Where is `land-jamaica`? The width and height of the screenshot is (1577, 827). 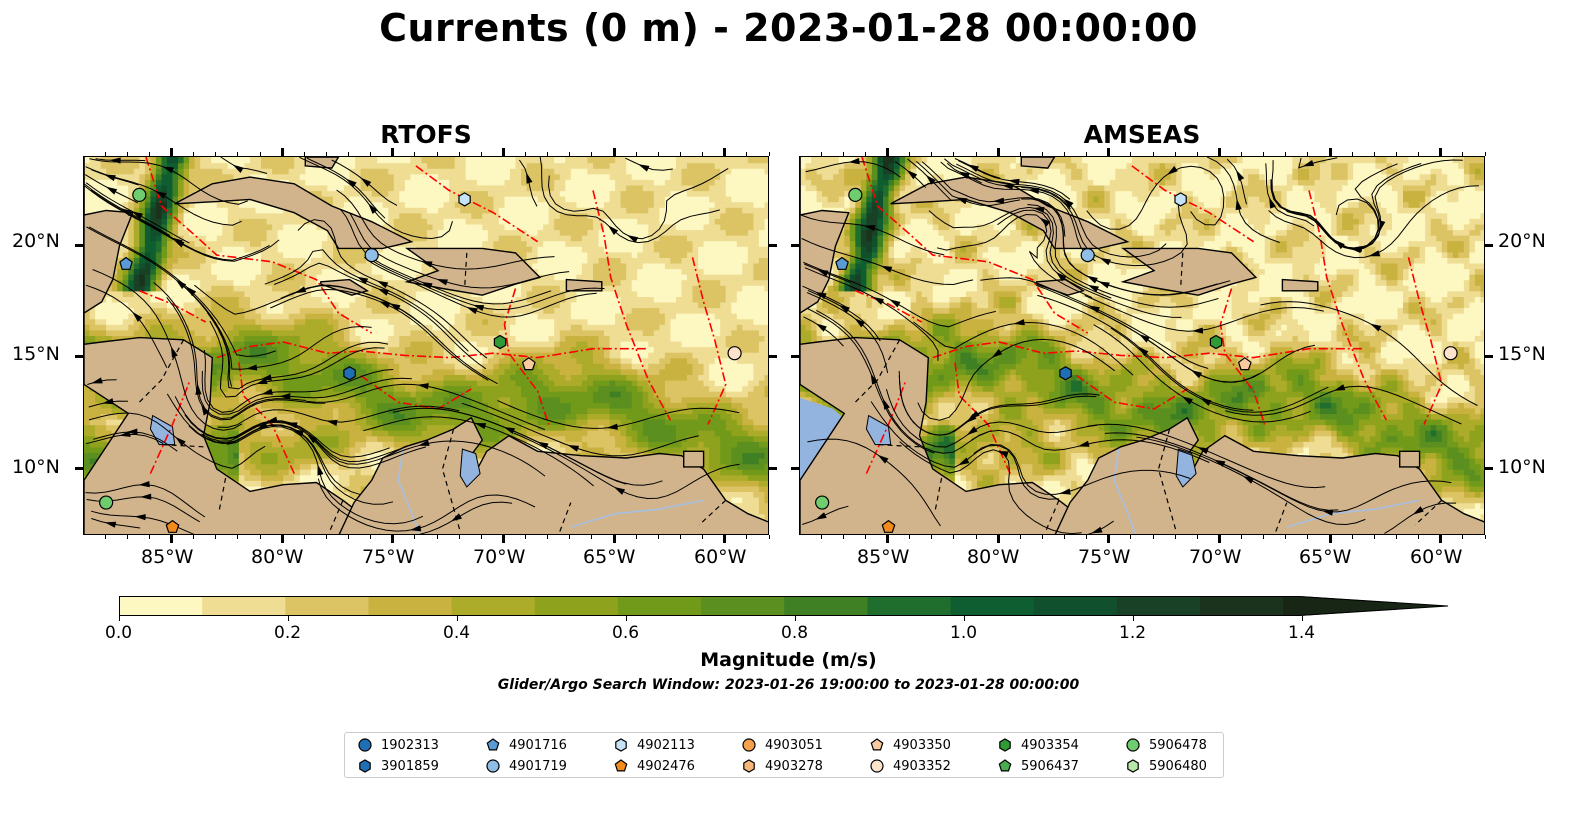
land-jamaica is located at coordinates (1061, 287).